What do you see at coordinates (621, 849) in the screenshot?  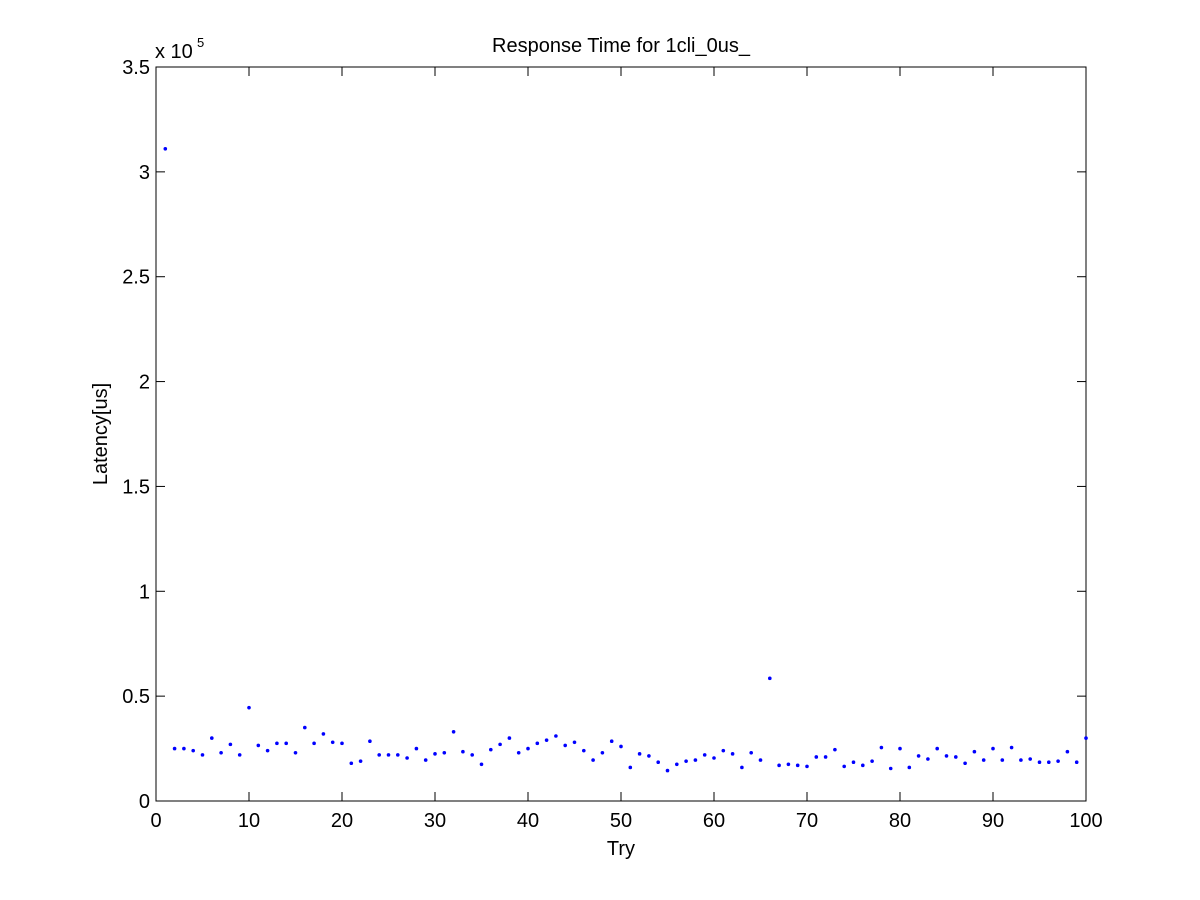 I see `x-axis-label: Try` at bounding box center [621, 849].